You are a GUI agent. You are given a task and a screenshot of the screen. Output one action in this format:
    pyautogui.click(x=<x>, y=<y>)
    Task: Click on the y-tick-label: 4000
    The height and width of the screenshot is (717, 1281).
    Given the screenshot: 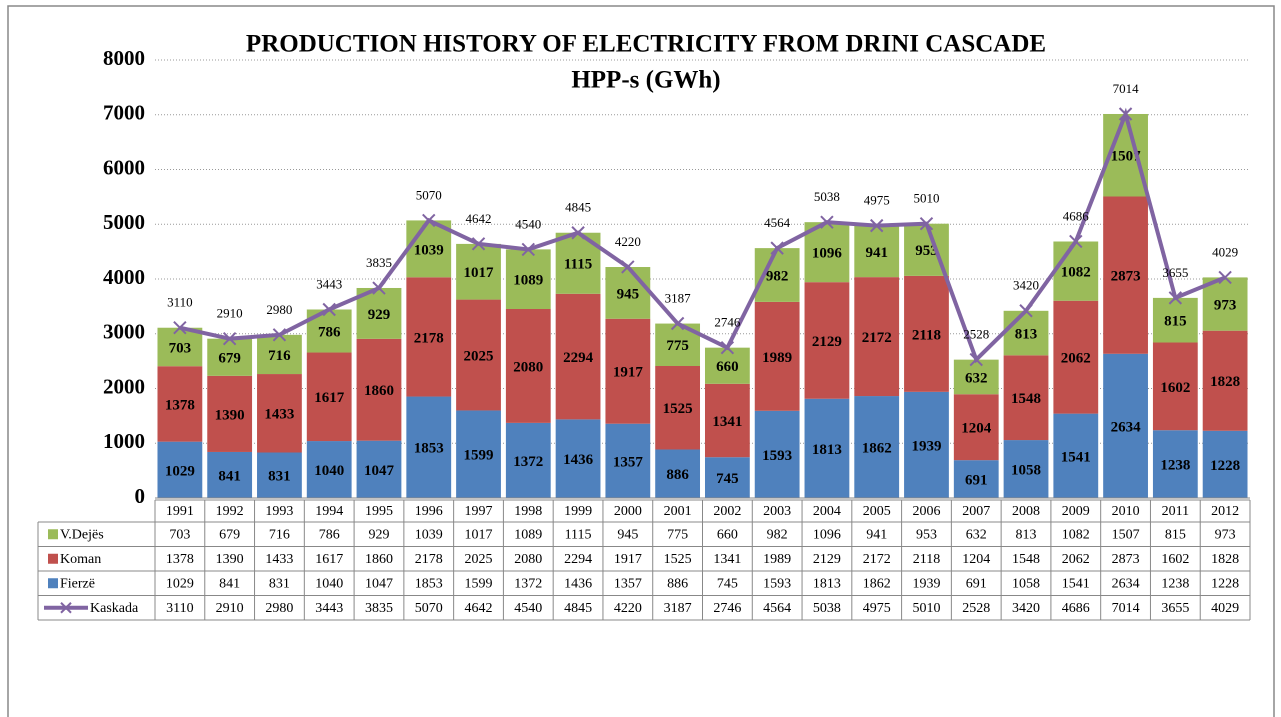 What is the action you would take?
    pyautogui.click(x=124, y=277)
    